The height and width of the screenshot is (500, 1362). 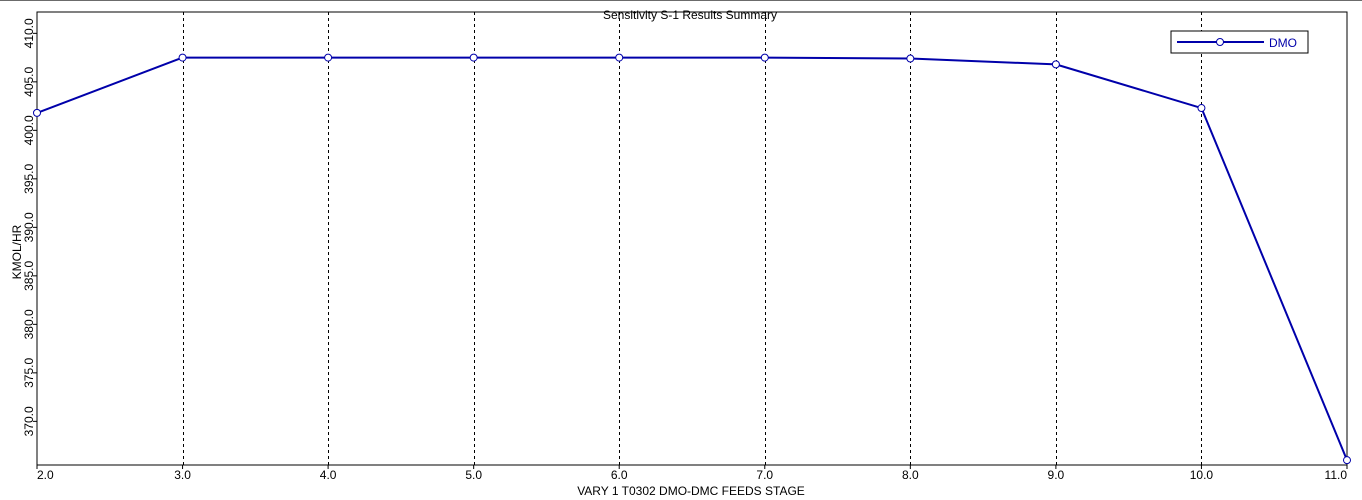 What do you see at coordinates (182, 475) in the screenshot?
I see `x-tick-label: 3.0` at bounding box center [182, 475].